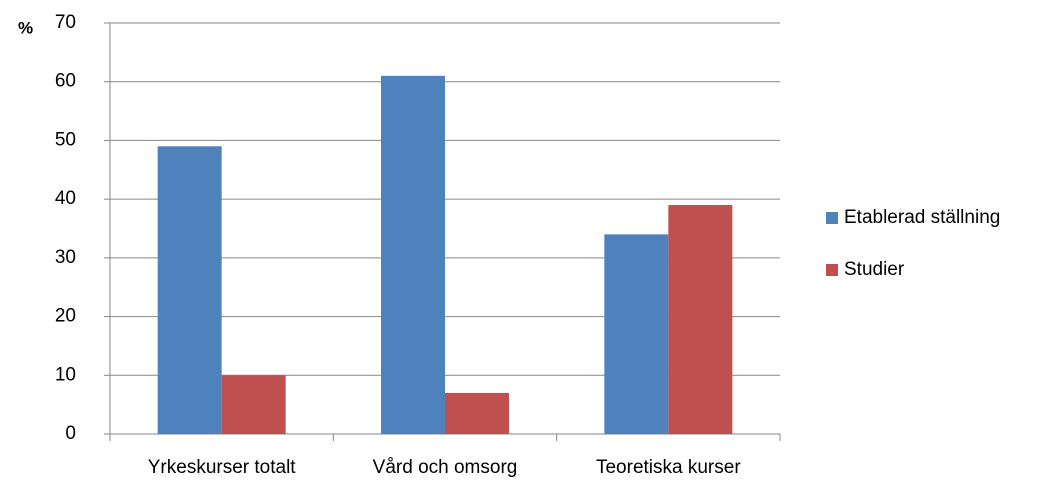 Image resolution: width=1050 pixels, height=481 pixels. Describe the element at coordinates (668, 467) in the screenshot. I see `x-tick-label: Teoretiska kurser` at that location.